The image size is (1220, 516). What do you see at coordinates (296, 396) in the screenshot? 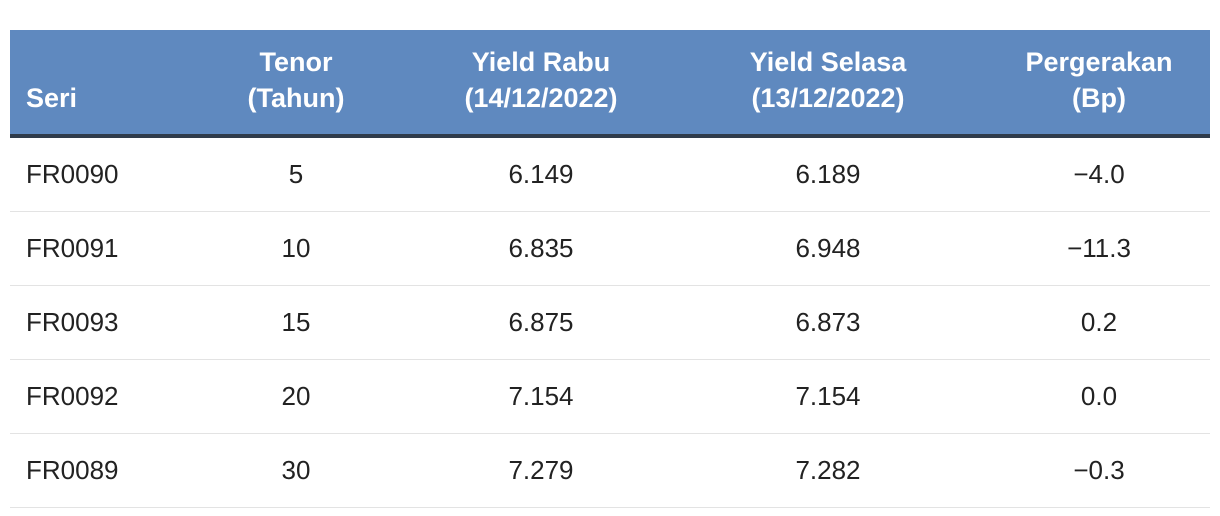
I see `table-cell: 20` at bounding box center [296, 396].